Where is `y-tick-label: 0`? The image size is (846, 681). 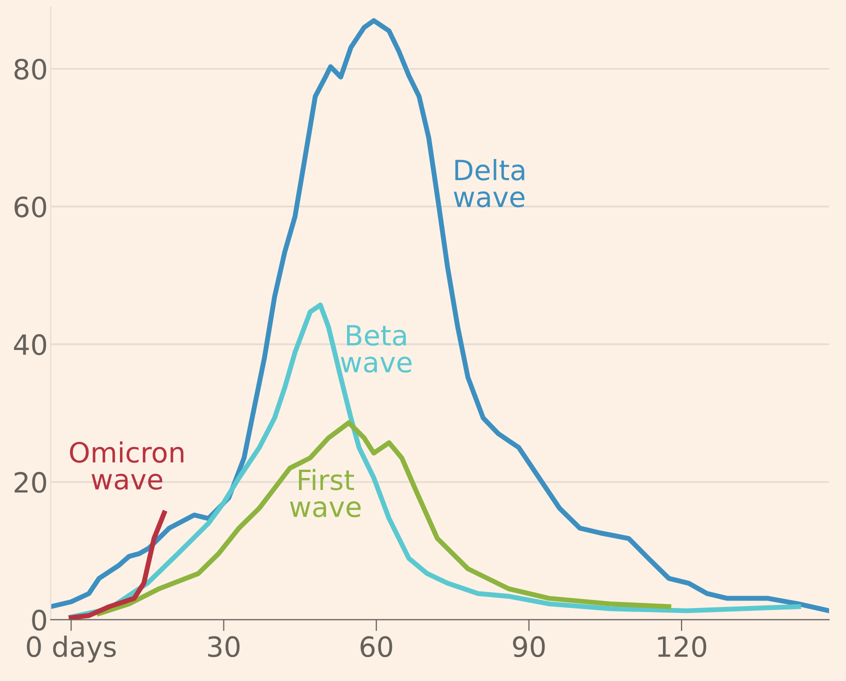
y-tick-label: 0 is located at coordinates (39, 620).